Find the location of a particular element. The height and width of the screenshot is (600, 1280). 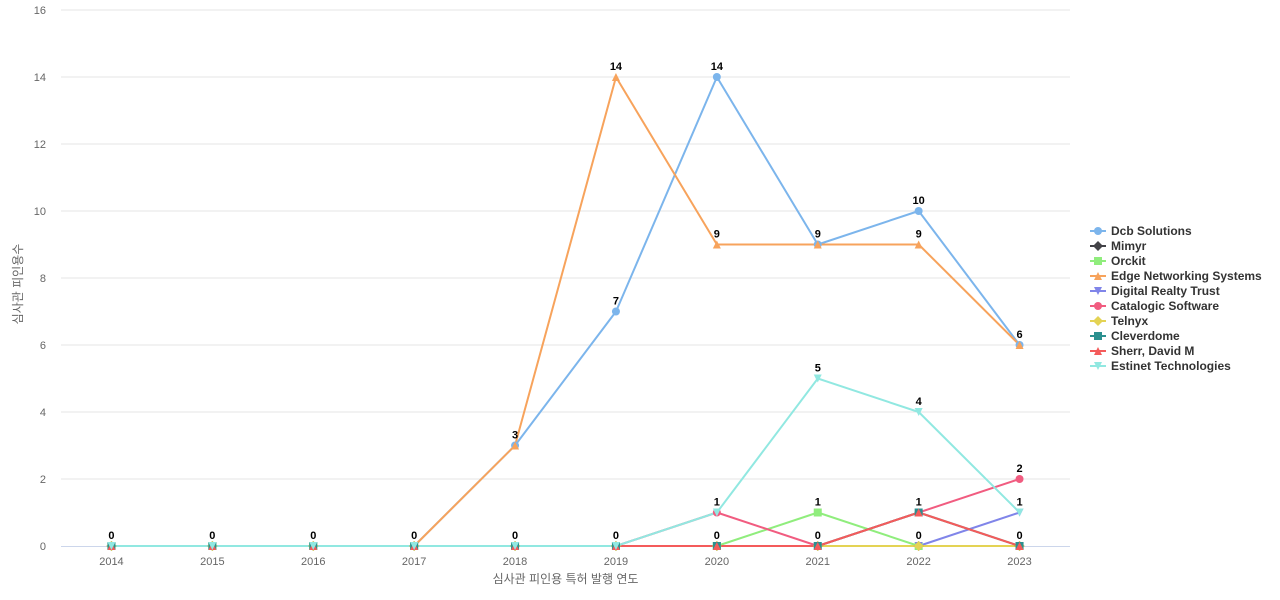

y-tick-label: 16 is located at coordinates (40, 11).